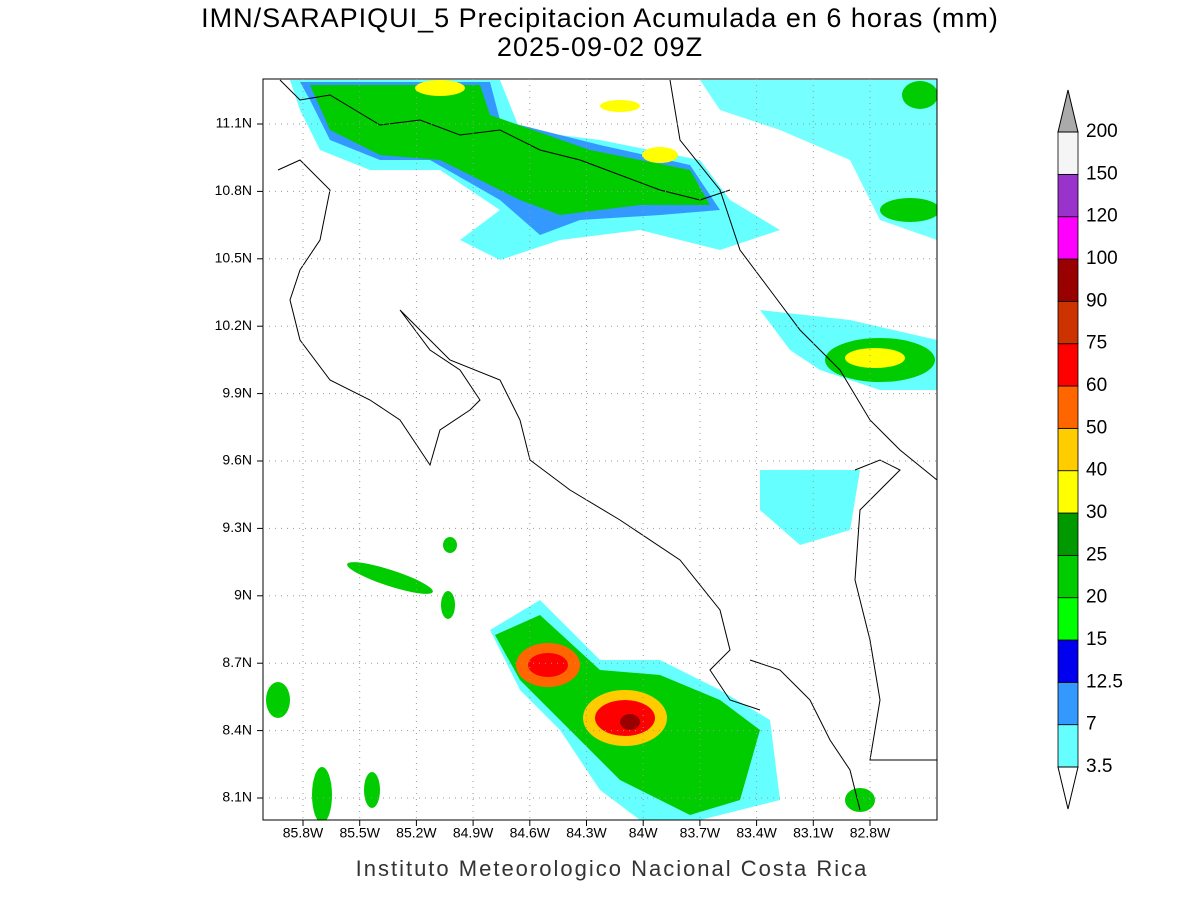 The width and height of the screenshot is (1200, 900). I want to click on colorbar-label: 50, so click(1096, 427).